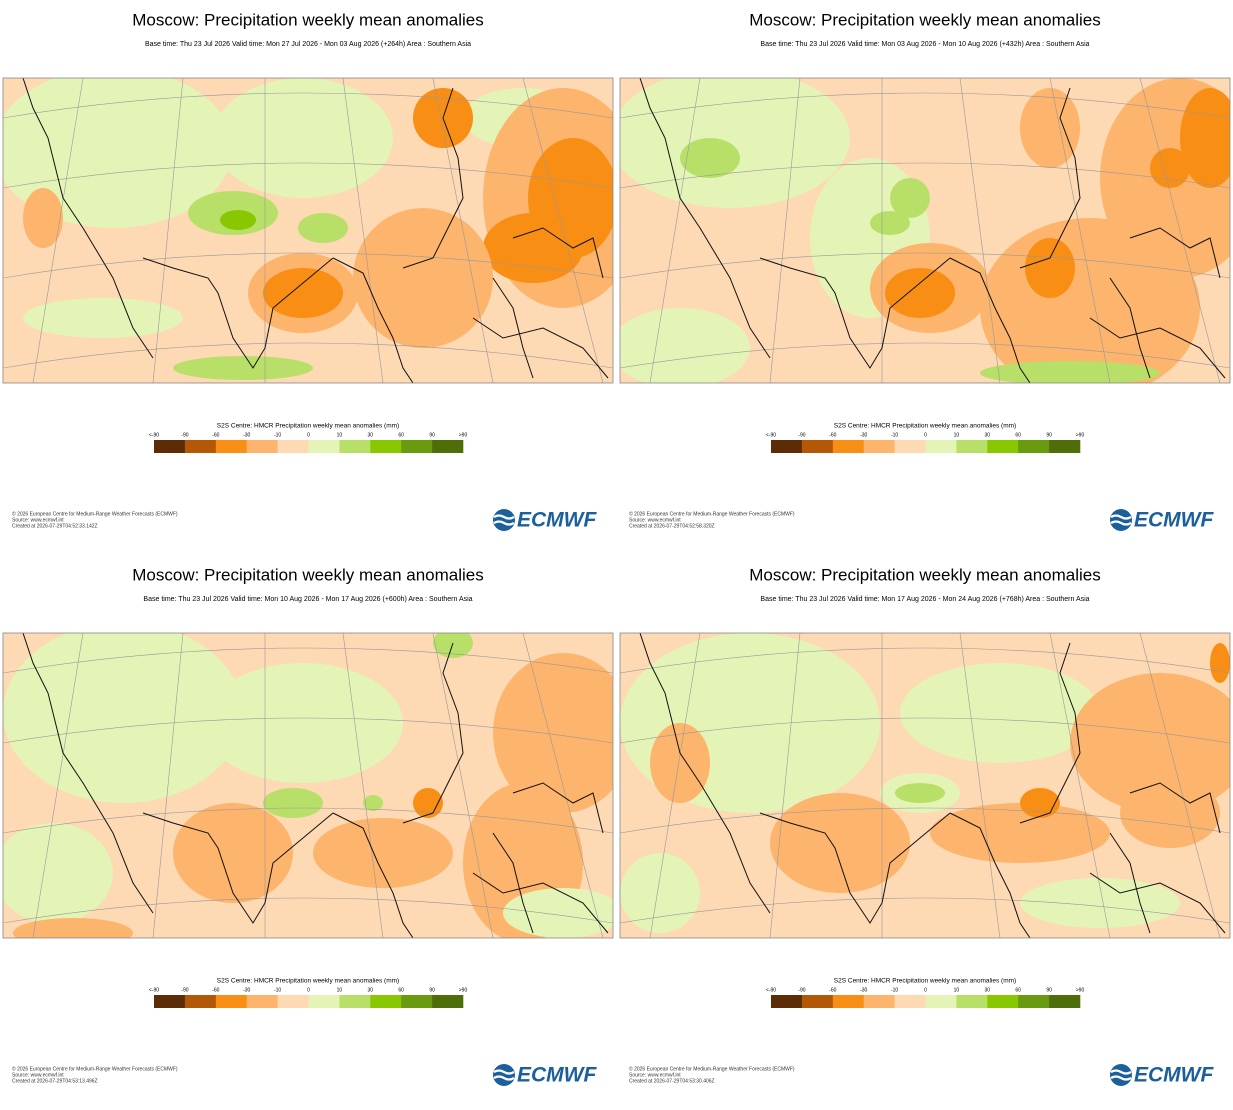 The width and height of the screenshot is (1233, 1110). I want to click on legend-label: <-90, so click(771, 435).